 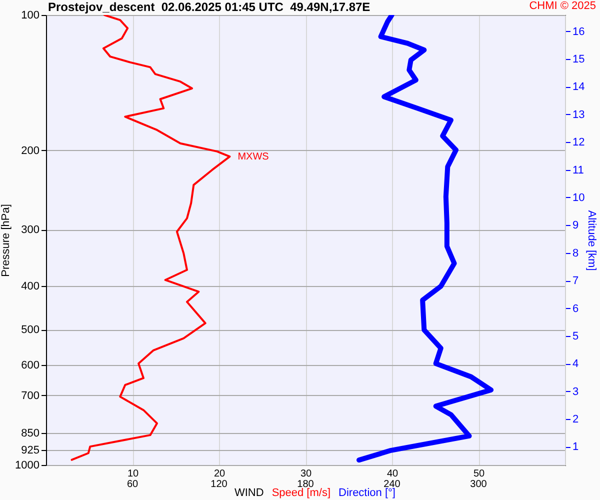 What do you see at coordinates (578, 170) in the screenshot?
I see `y2-tick-label: 11` at bounding box center [578, 170].